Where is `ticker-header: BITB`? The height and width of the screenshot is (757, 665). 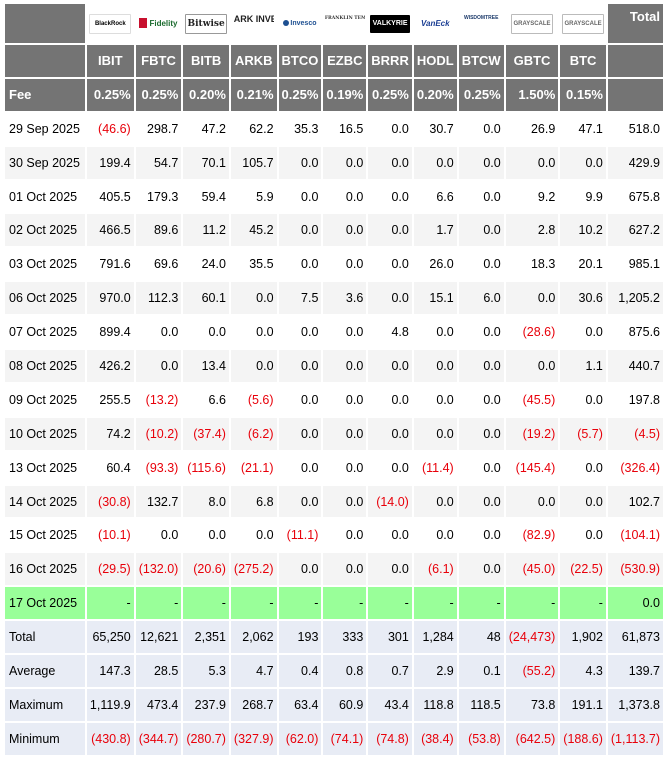
ticker-header: BITB is located at coordinates (206, 61).